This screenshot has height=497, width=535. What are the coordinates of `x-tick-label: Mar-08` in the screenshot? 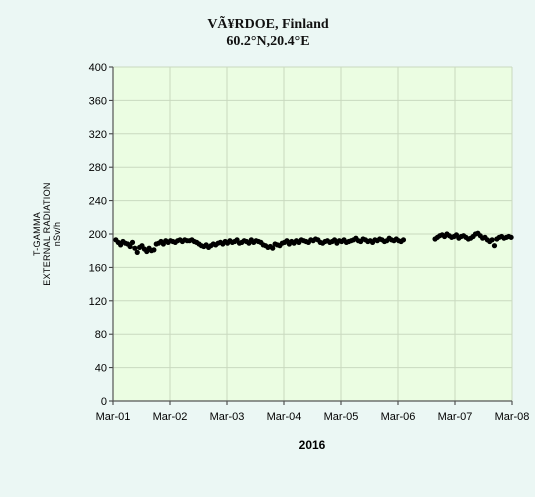 It's located at (512, 417).